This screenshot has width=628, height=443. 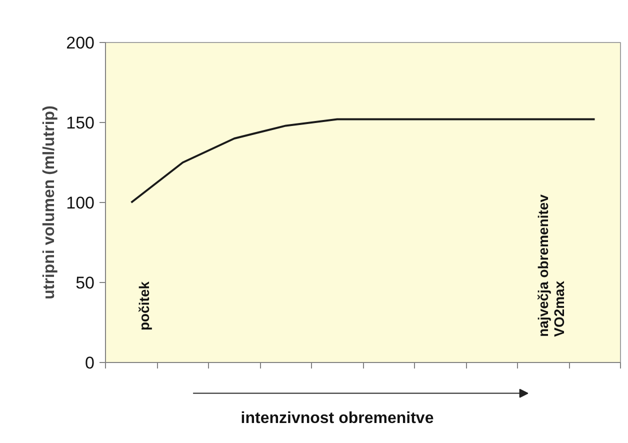 I want to click on y-tick-label: 200, so click(x=80, y=43).